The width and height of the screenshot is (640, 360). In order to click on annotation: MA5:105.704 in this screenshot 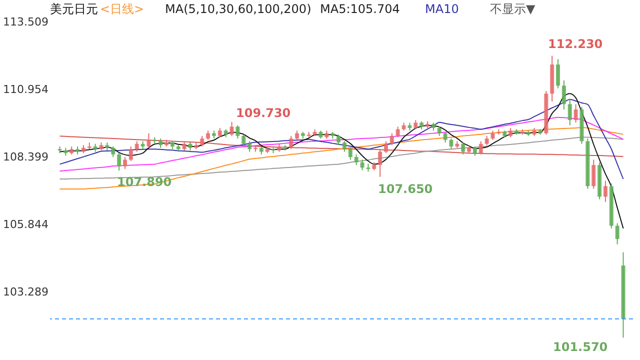, I will do `click(360, 9)`.